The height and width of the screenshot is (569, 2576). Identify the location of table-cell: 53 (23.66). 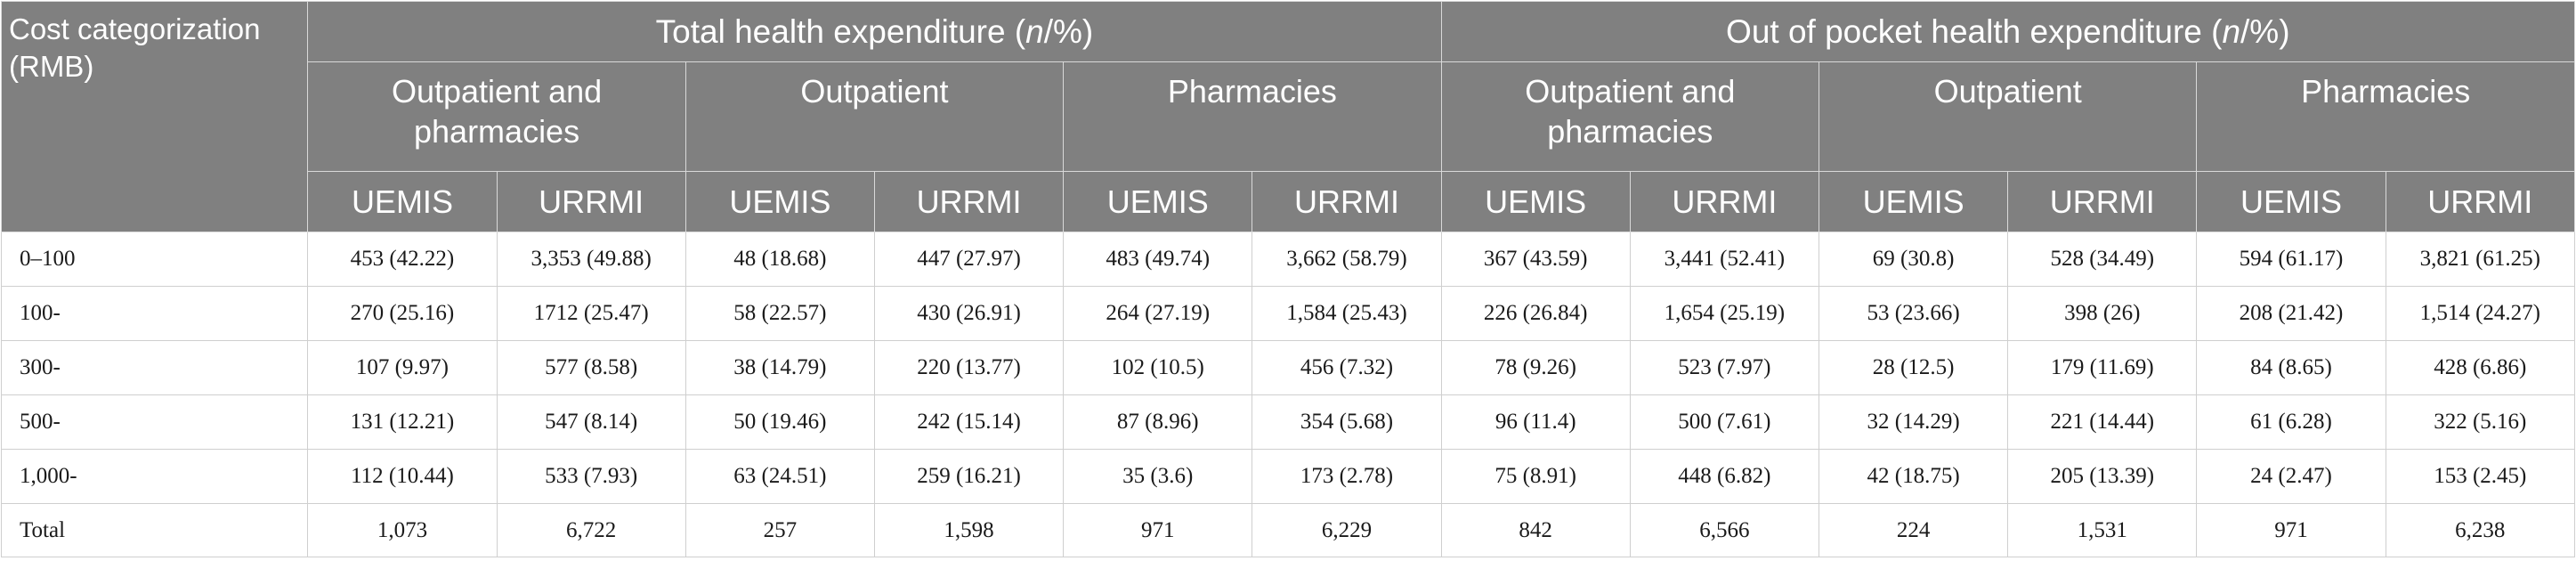
(1913, 313).